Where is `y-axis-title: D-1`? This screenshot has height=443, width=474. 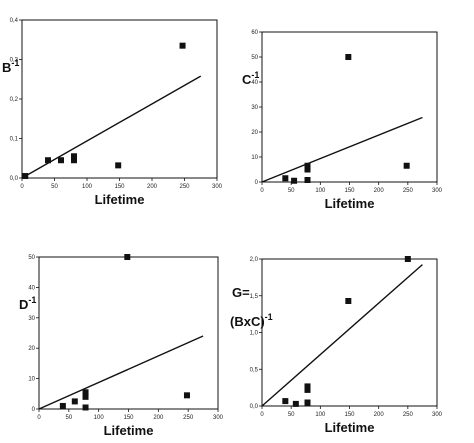
y-axis-title: D-1 is located at coordinates (27, 303).